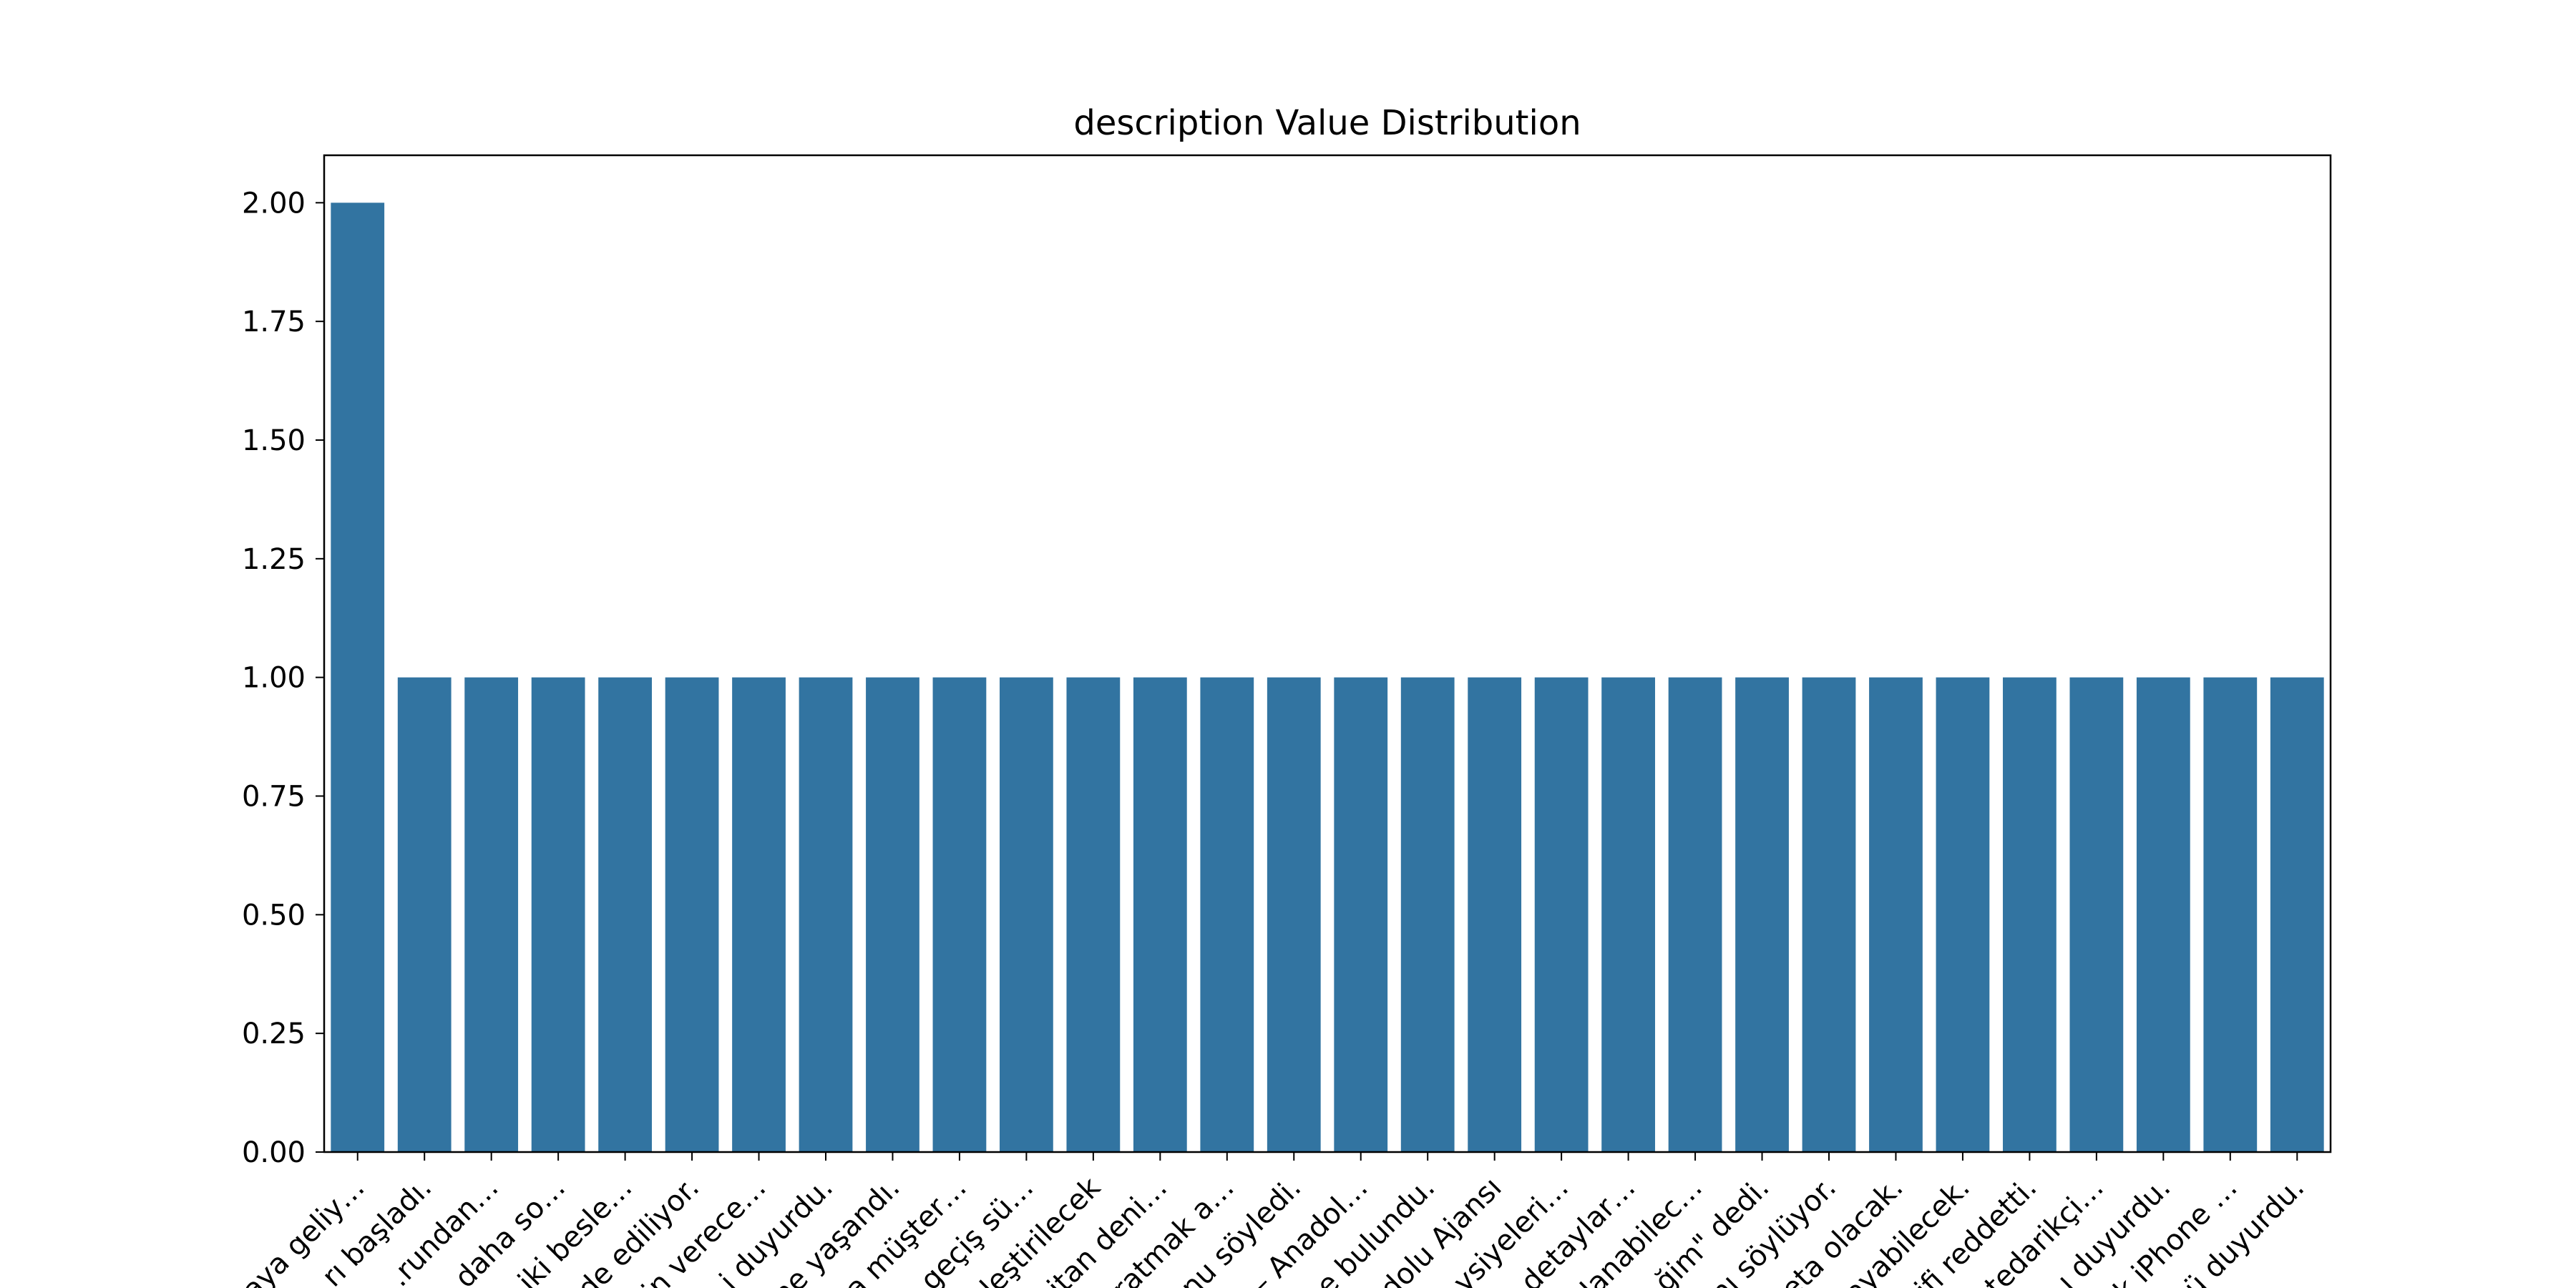 This screenshot has height=1288, width=2576. Describe the element at coordinates (274, 322) in the screenshot. I see `y-tick-label-7: 1.75` at that location.